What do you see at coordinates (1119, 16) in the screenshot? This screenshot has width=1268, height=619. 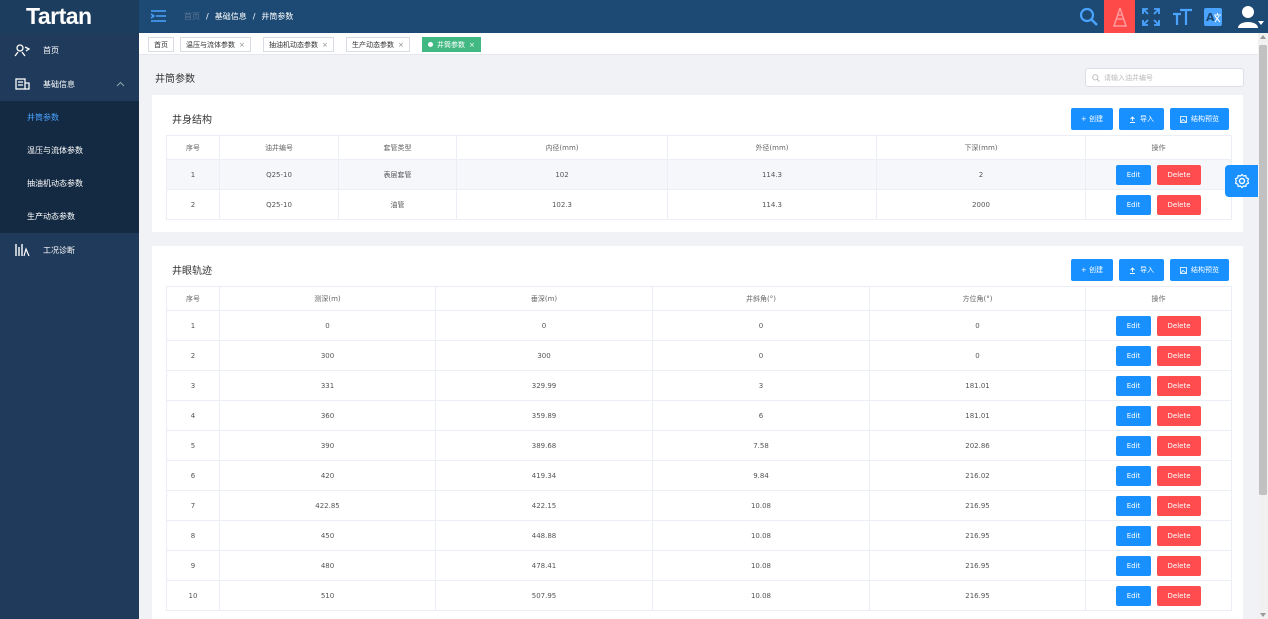 I see `alert-button` at bounding box center [1119, 16].